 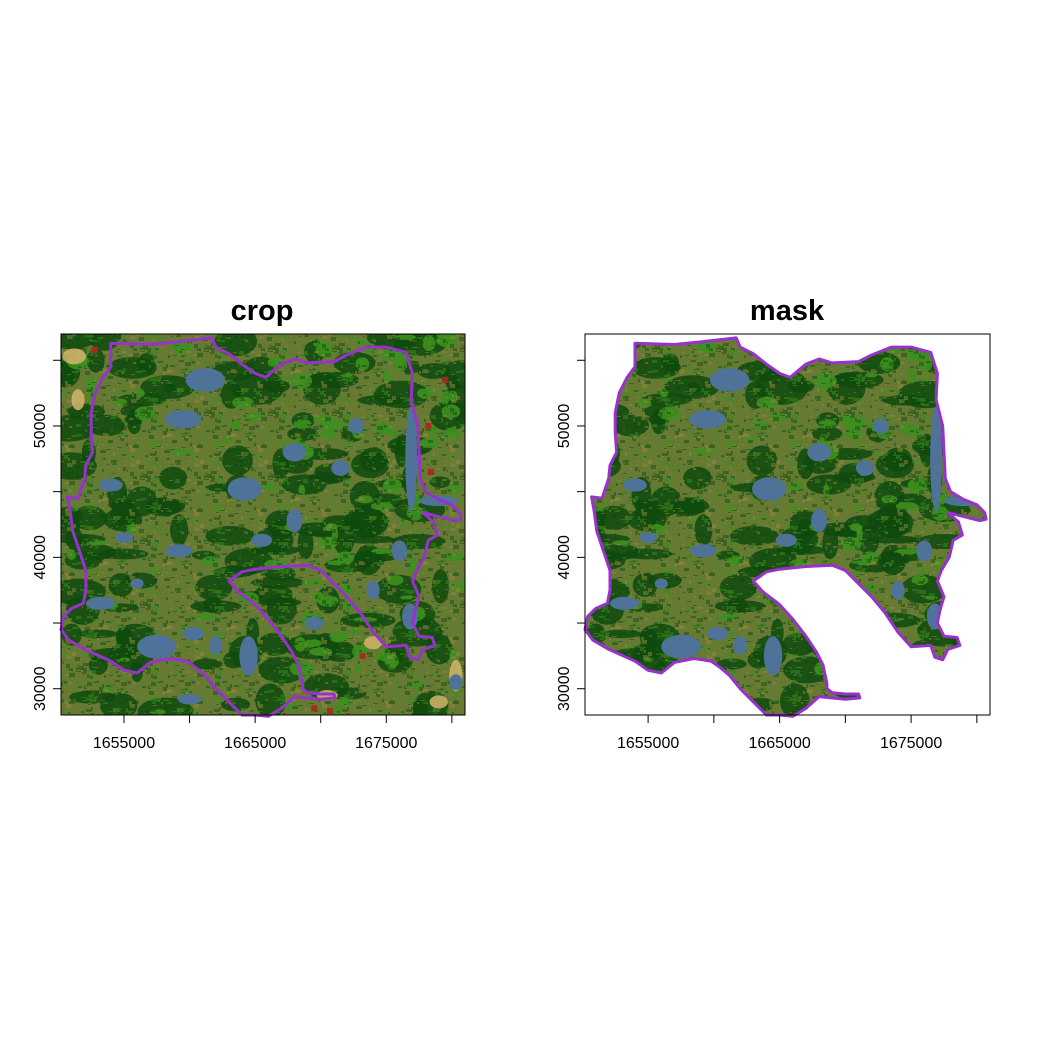 What do you see at coordinates (262, 311) in the screenshot?
I see `panel-title-crop: crop` at bounding box center [262, 311].